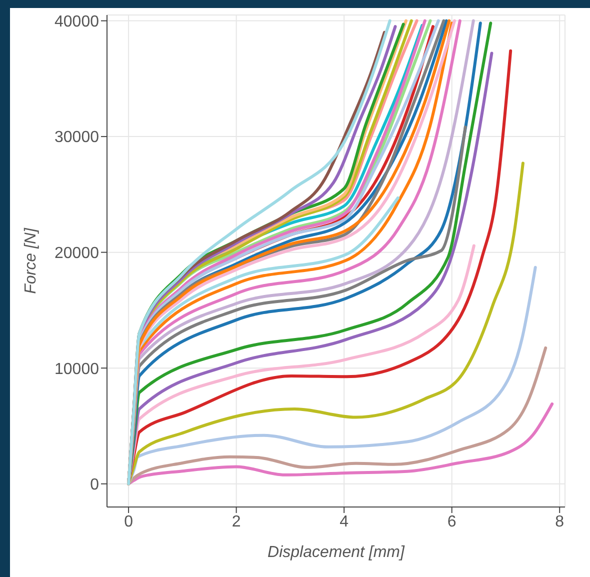  Describe the element at coordinates (77, 369) in the screenshot. I see `y-tick-label: 10000` at that location.